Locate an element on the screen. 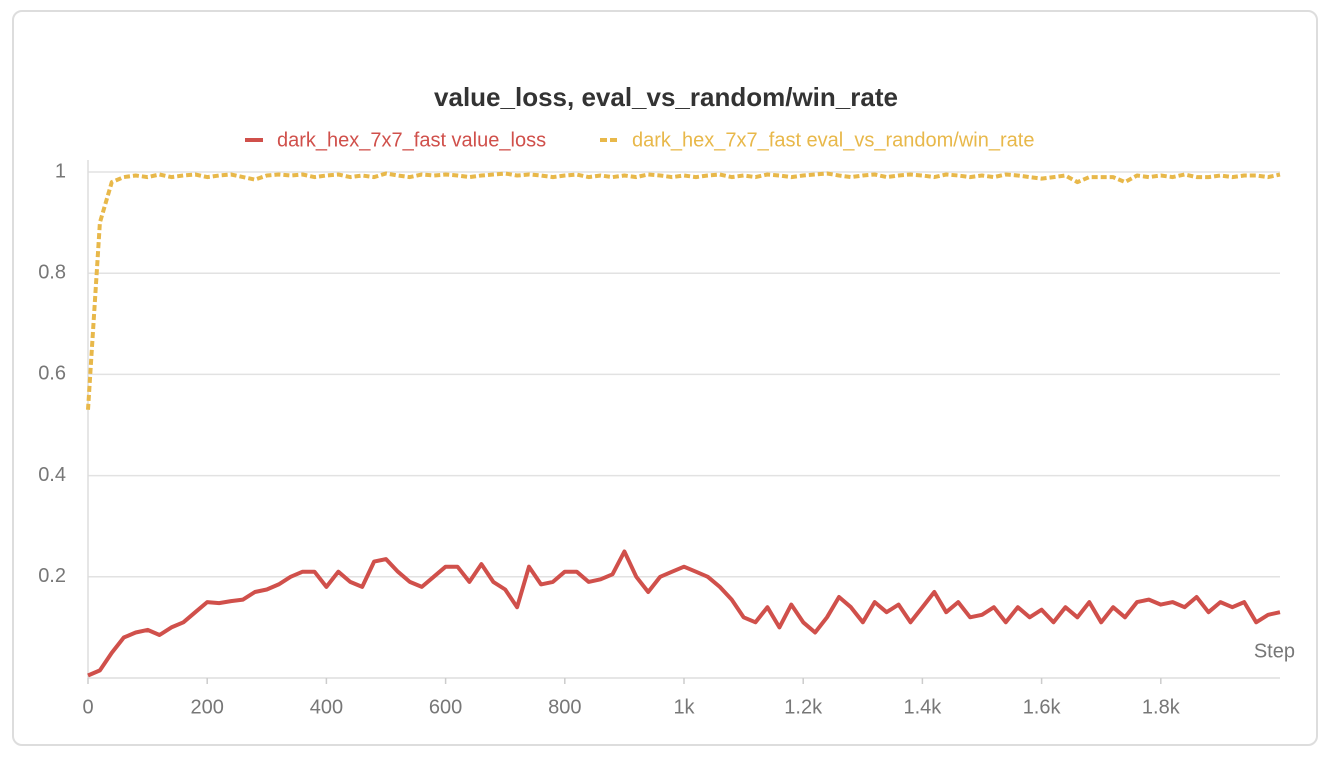  x-tick-label: 1k is located at coordinates (684, 707).